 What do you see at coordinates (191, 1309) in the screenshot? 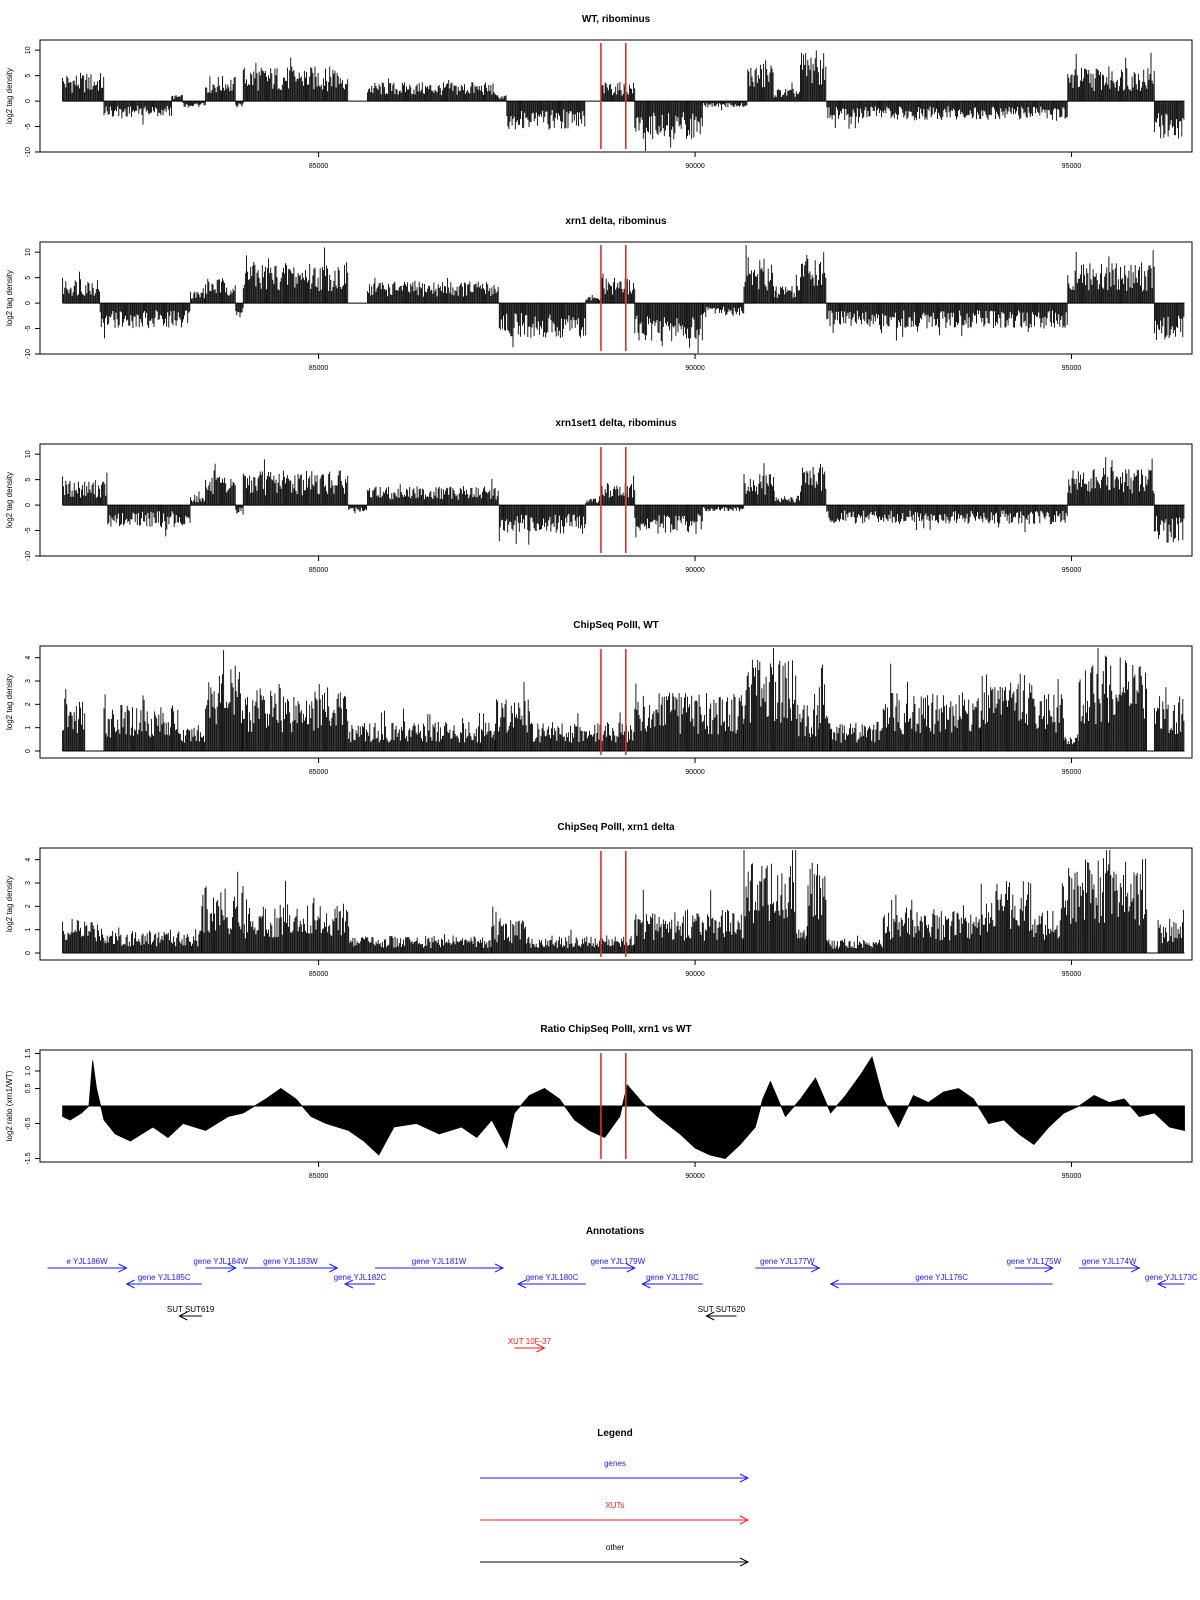
I see `feature-label: SUT SUT619` at bounding box center [191, 1309].